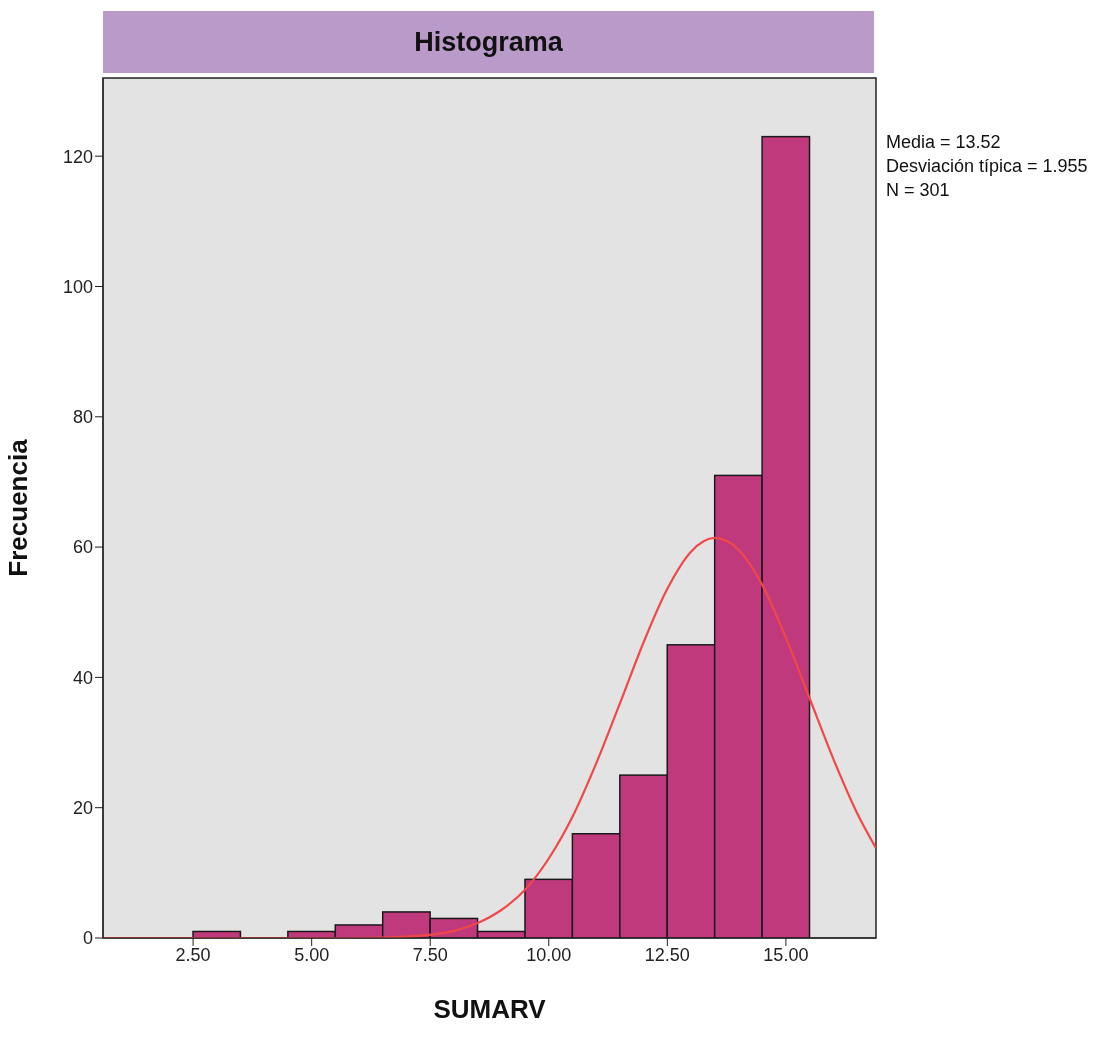 This screenshot has height=1055, width=1110. What do you see at coordinates (918, 190) in the screenshot?
I see `text: N = 301` at bounding box center [918, 190].